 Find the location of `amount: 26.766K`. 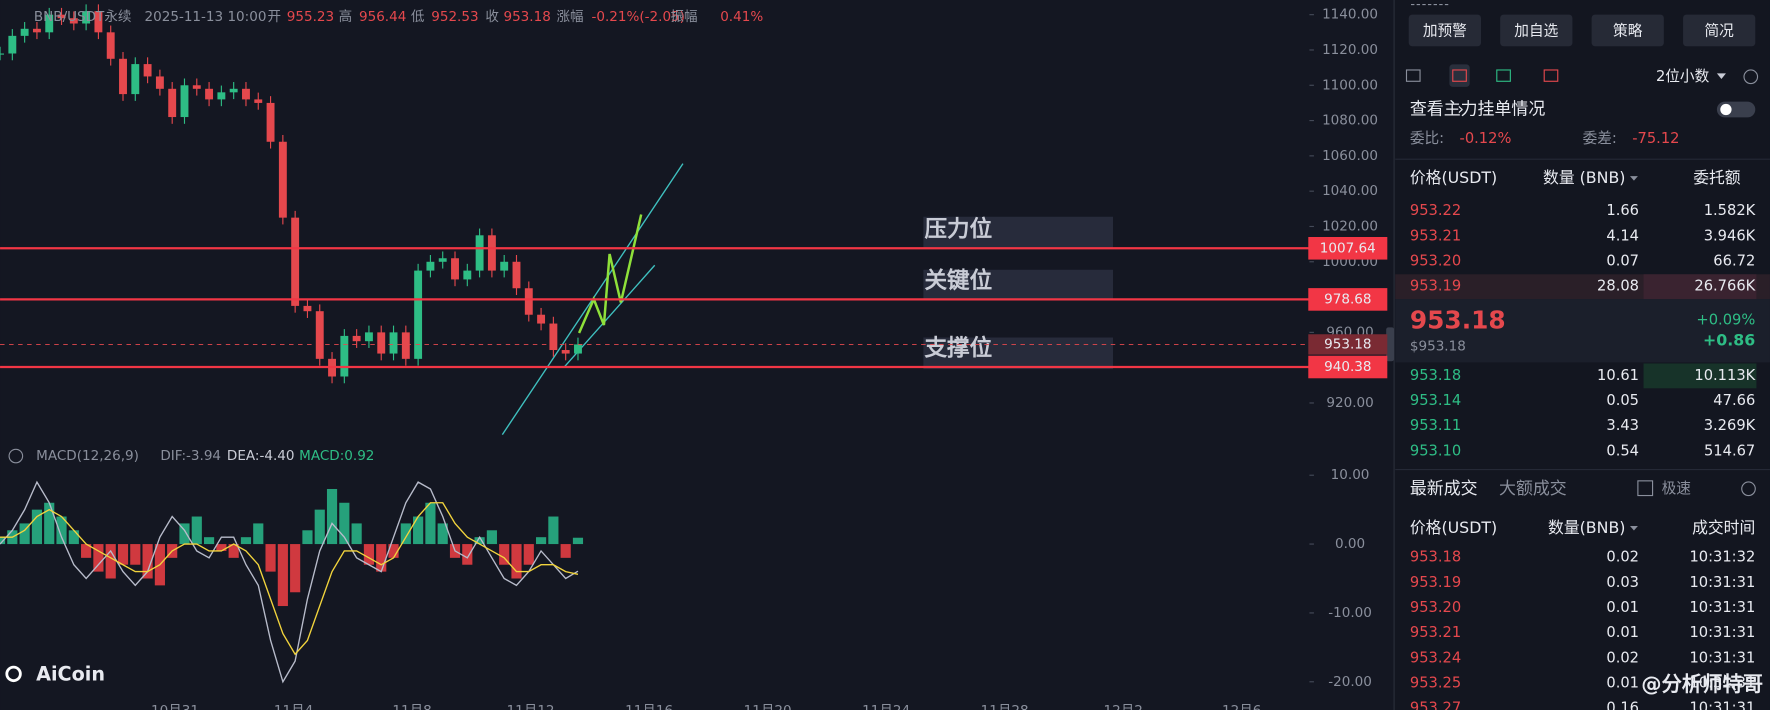

amount: 26.766K is located at coordinates (1724, 286).